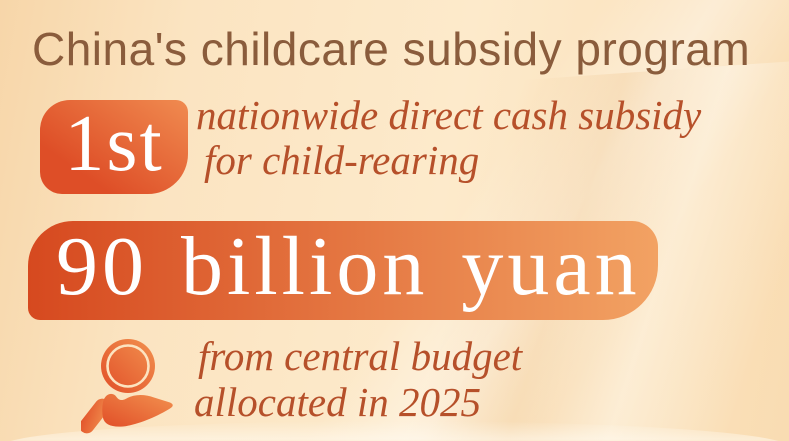 The width and height of the screenshot is (789, 441). I want to click on stat-first-line2: for child-rearing, so click(342, 160).